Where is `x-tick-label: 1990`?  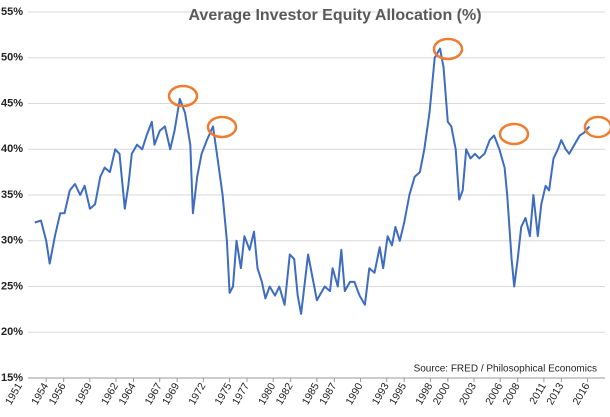 x-tick-label: 1990 is located at coordinates (354, 394).